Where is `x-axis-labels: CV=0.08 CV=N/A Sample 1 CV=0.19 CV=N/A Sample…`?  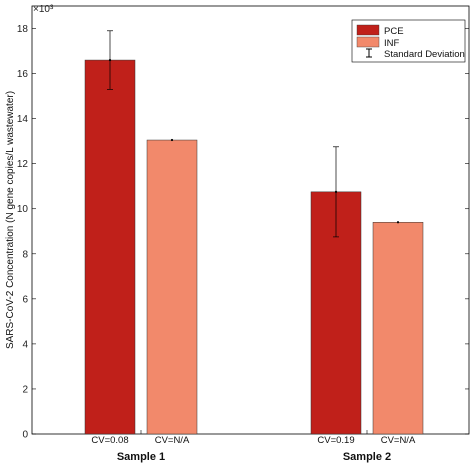
x-axis-labels: CV=0.08 CV=N/A Sample 1 CV=0.19 CV=N/A Sample… is located at coordinates (253, 446).